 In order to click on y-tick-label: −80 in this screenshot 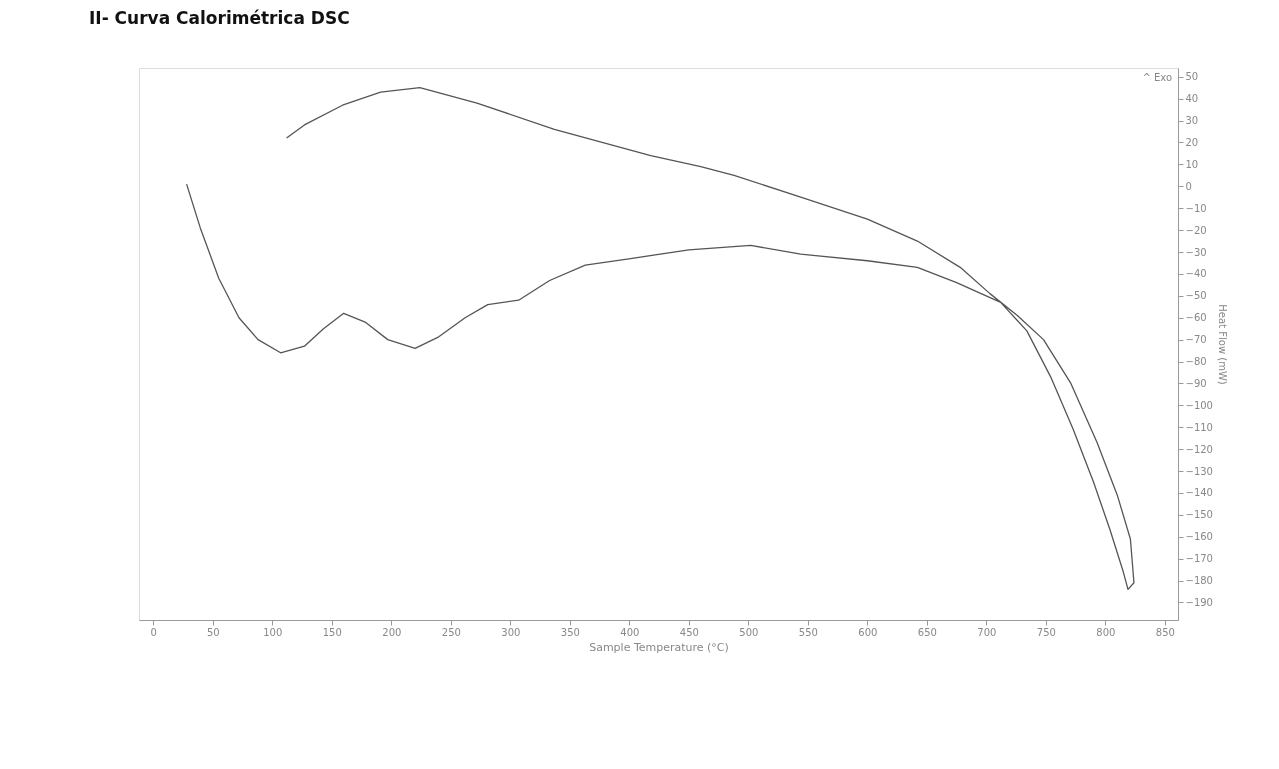, I will do `click(1196, 362)`.